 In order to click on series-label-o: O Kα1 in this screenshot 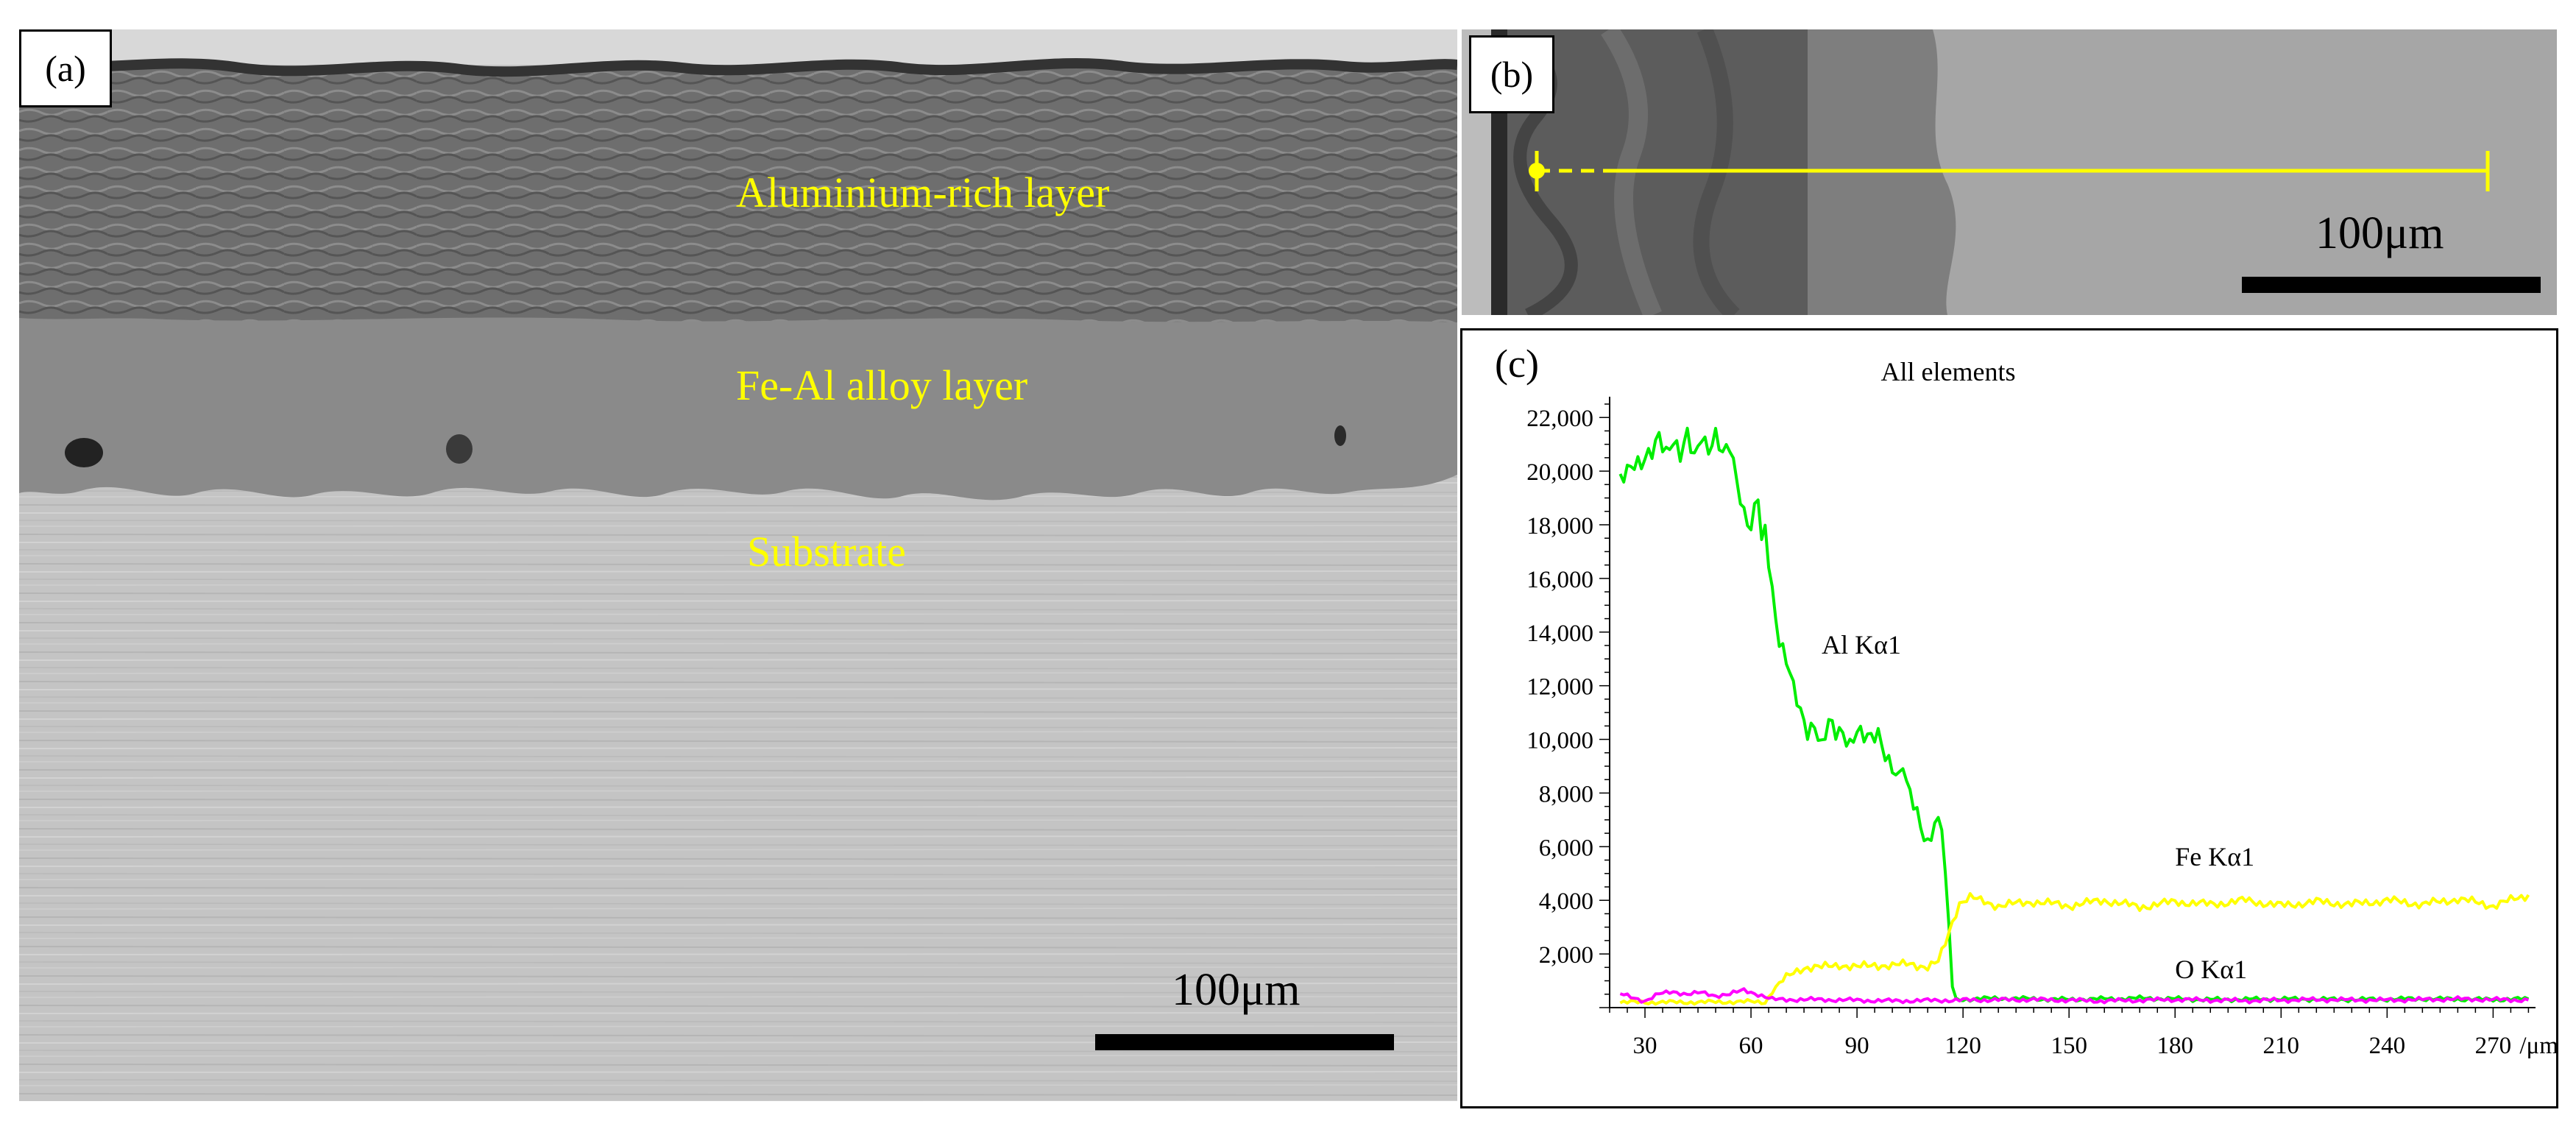, I will do `click(2211, 970)`.